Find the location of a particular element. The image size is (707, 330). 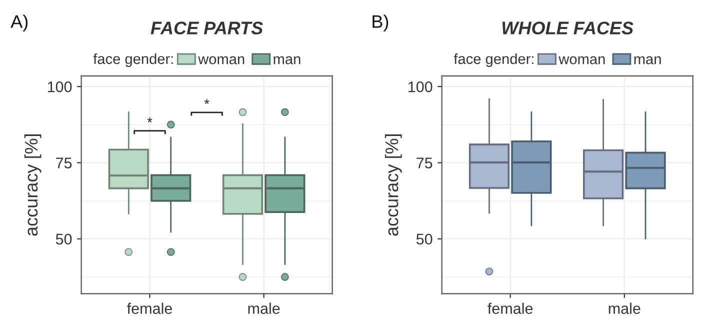

text: B) is located at coordinates (380, 23).